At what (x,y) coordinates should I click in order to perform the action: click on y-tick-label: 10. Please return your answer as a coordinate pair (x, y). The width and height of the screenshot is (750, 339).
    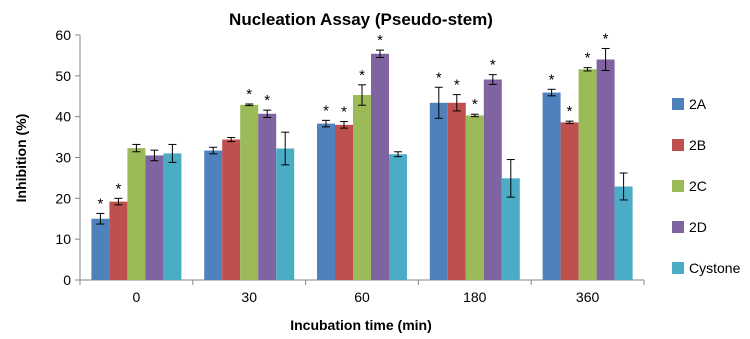
    Looking at the image, I should click on (63, 239).